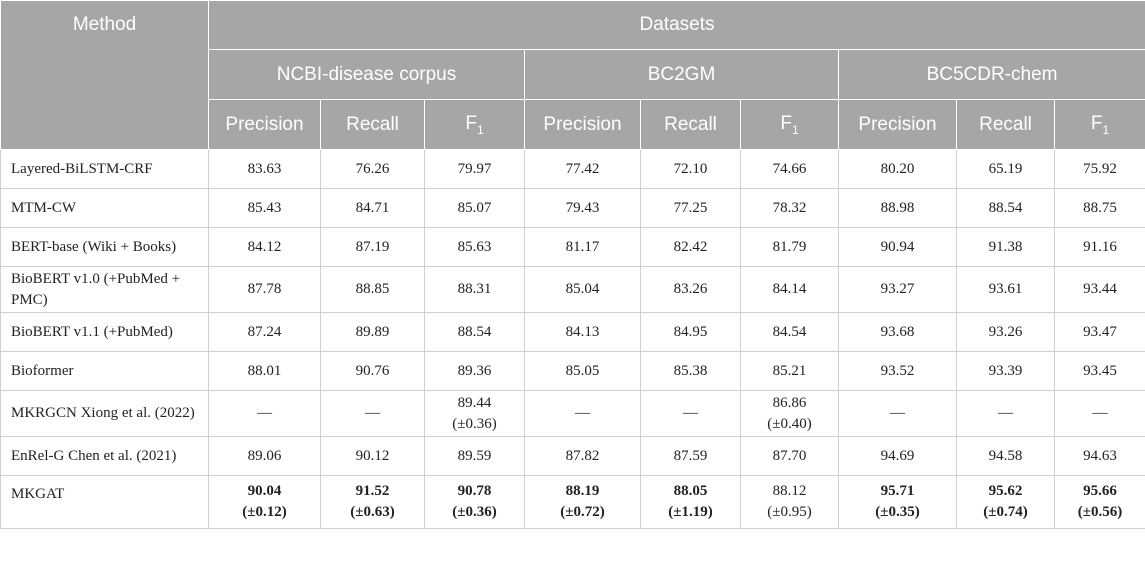 This screenshot has height=568, width=1145. I want to click on method-name: BioBERT v1.0 (+PubMed + PMC), so click(104, 289).